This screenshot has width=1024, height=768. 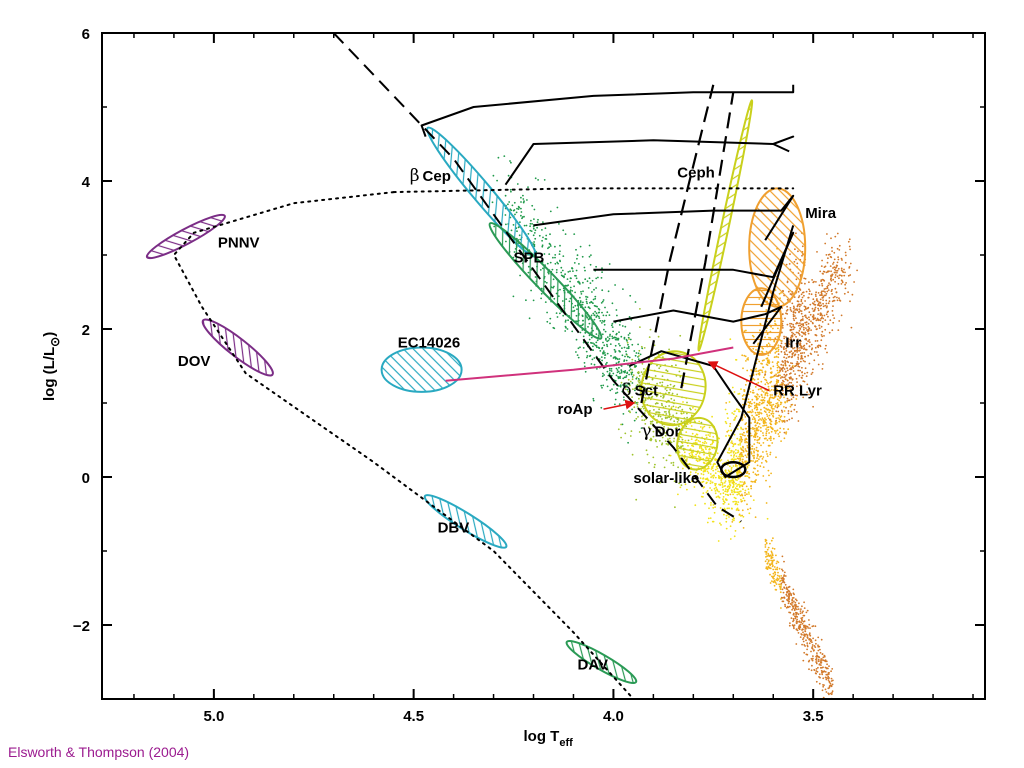 I want to click on evolution-track, so click(x=711, y=351).